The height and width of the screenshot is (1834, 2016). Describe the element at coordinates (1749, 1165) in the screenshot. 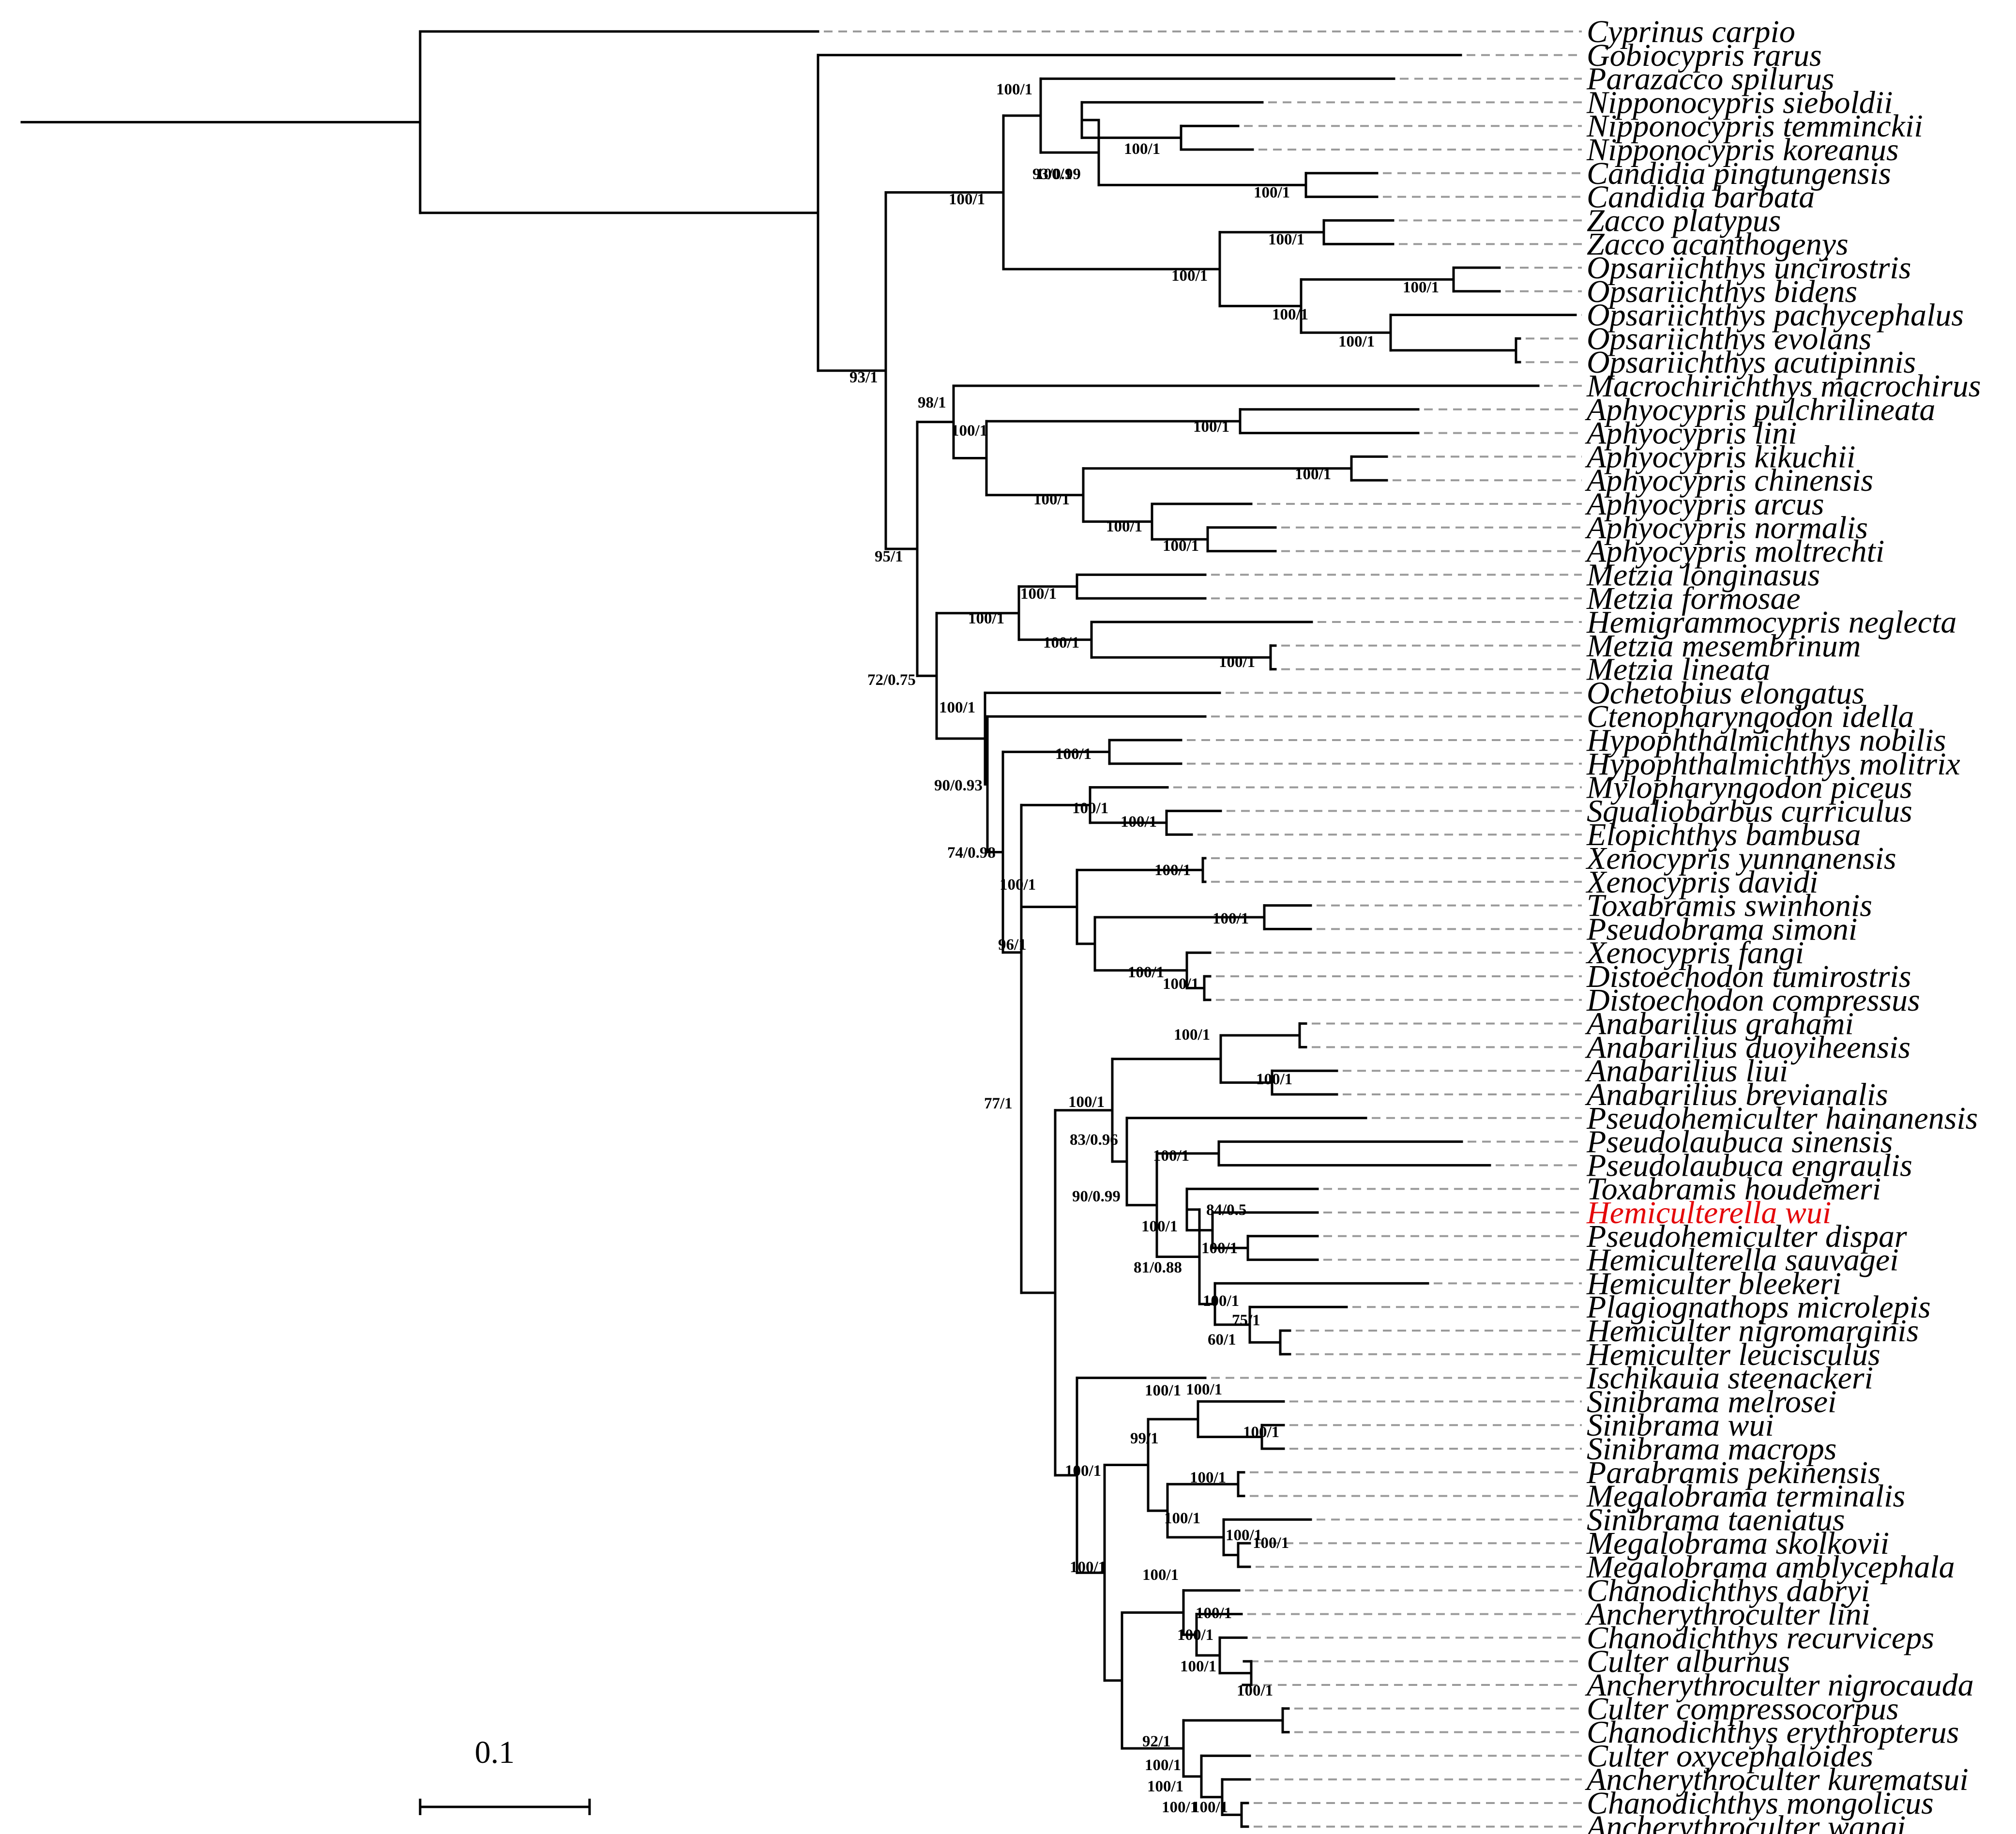

I see `taxon-label: Pseudolaubuca engraulis` at that location.